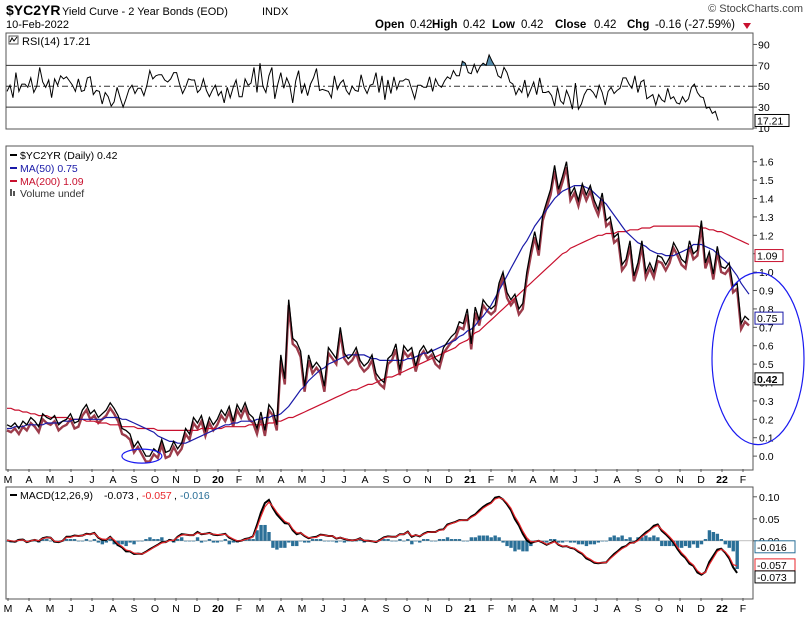 This screenshot has width=808, height=620. I want to click on legend-ma200: MA(200) 1.09, so click(52, 182).